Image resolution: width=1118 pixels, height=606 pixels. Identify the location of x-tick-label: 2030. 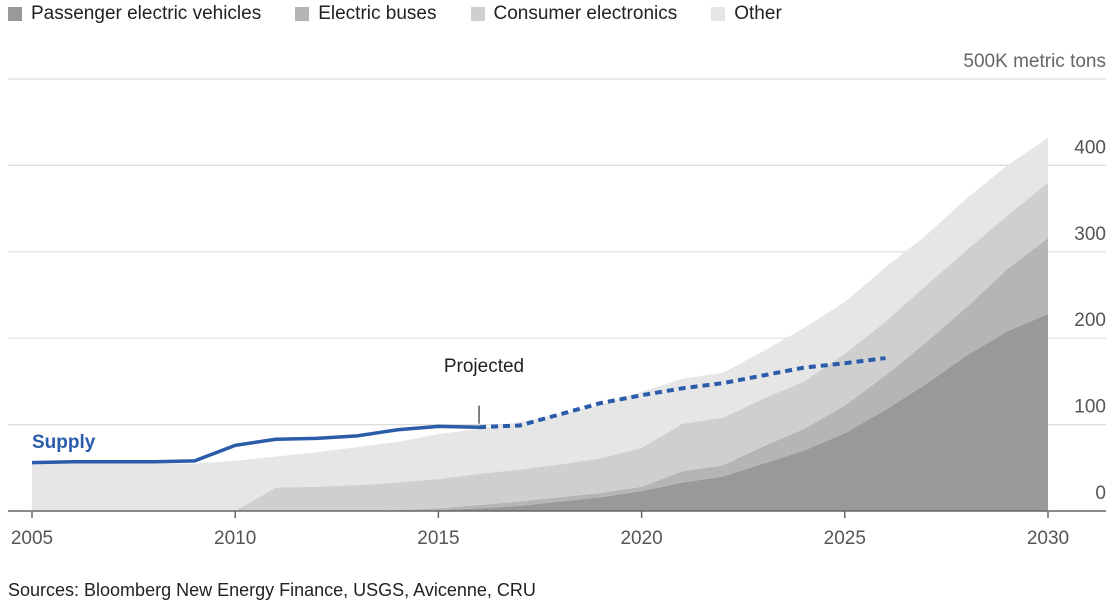
(1048, 538).